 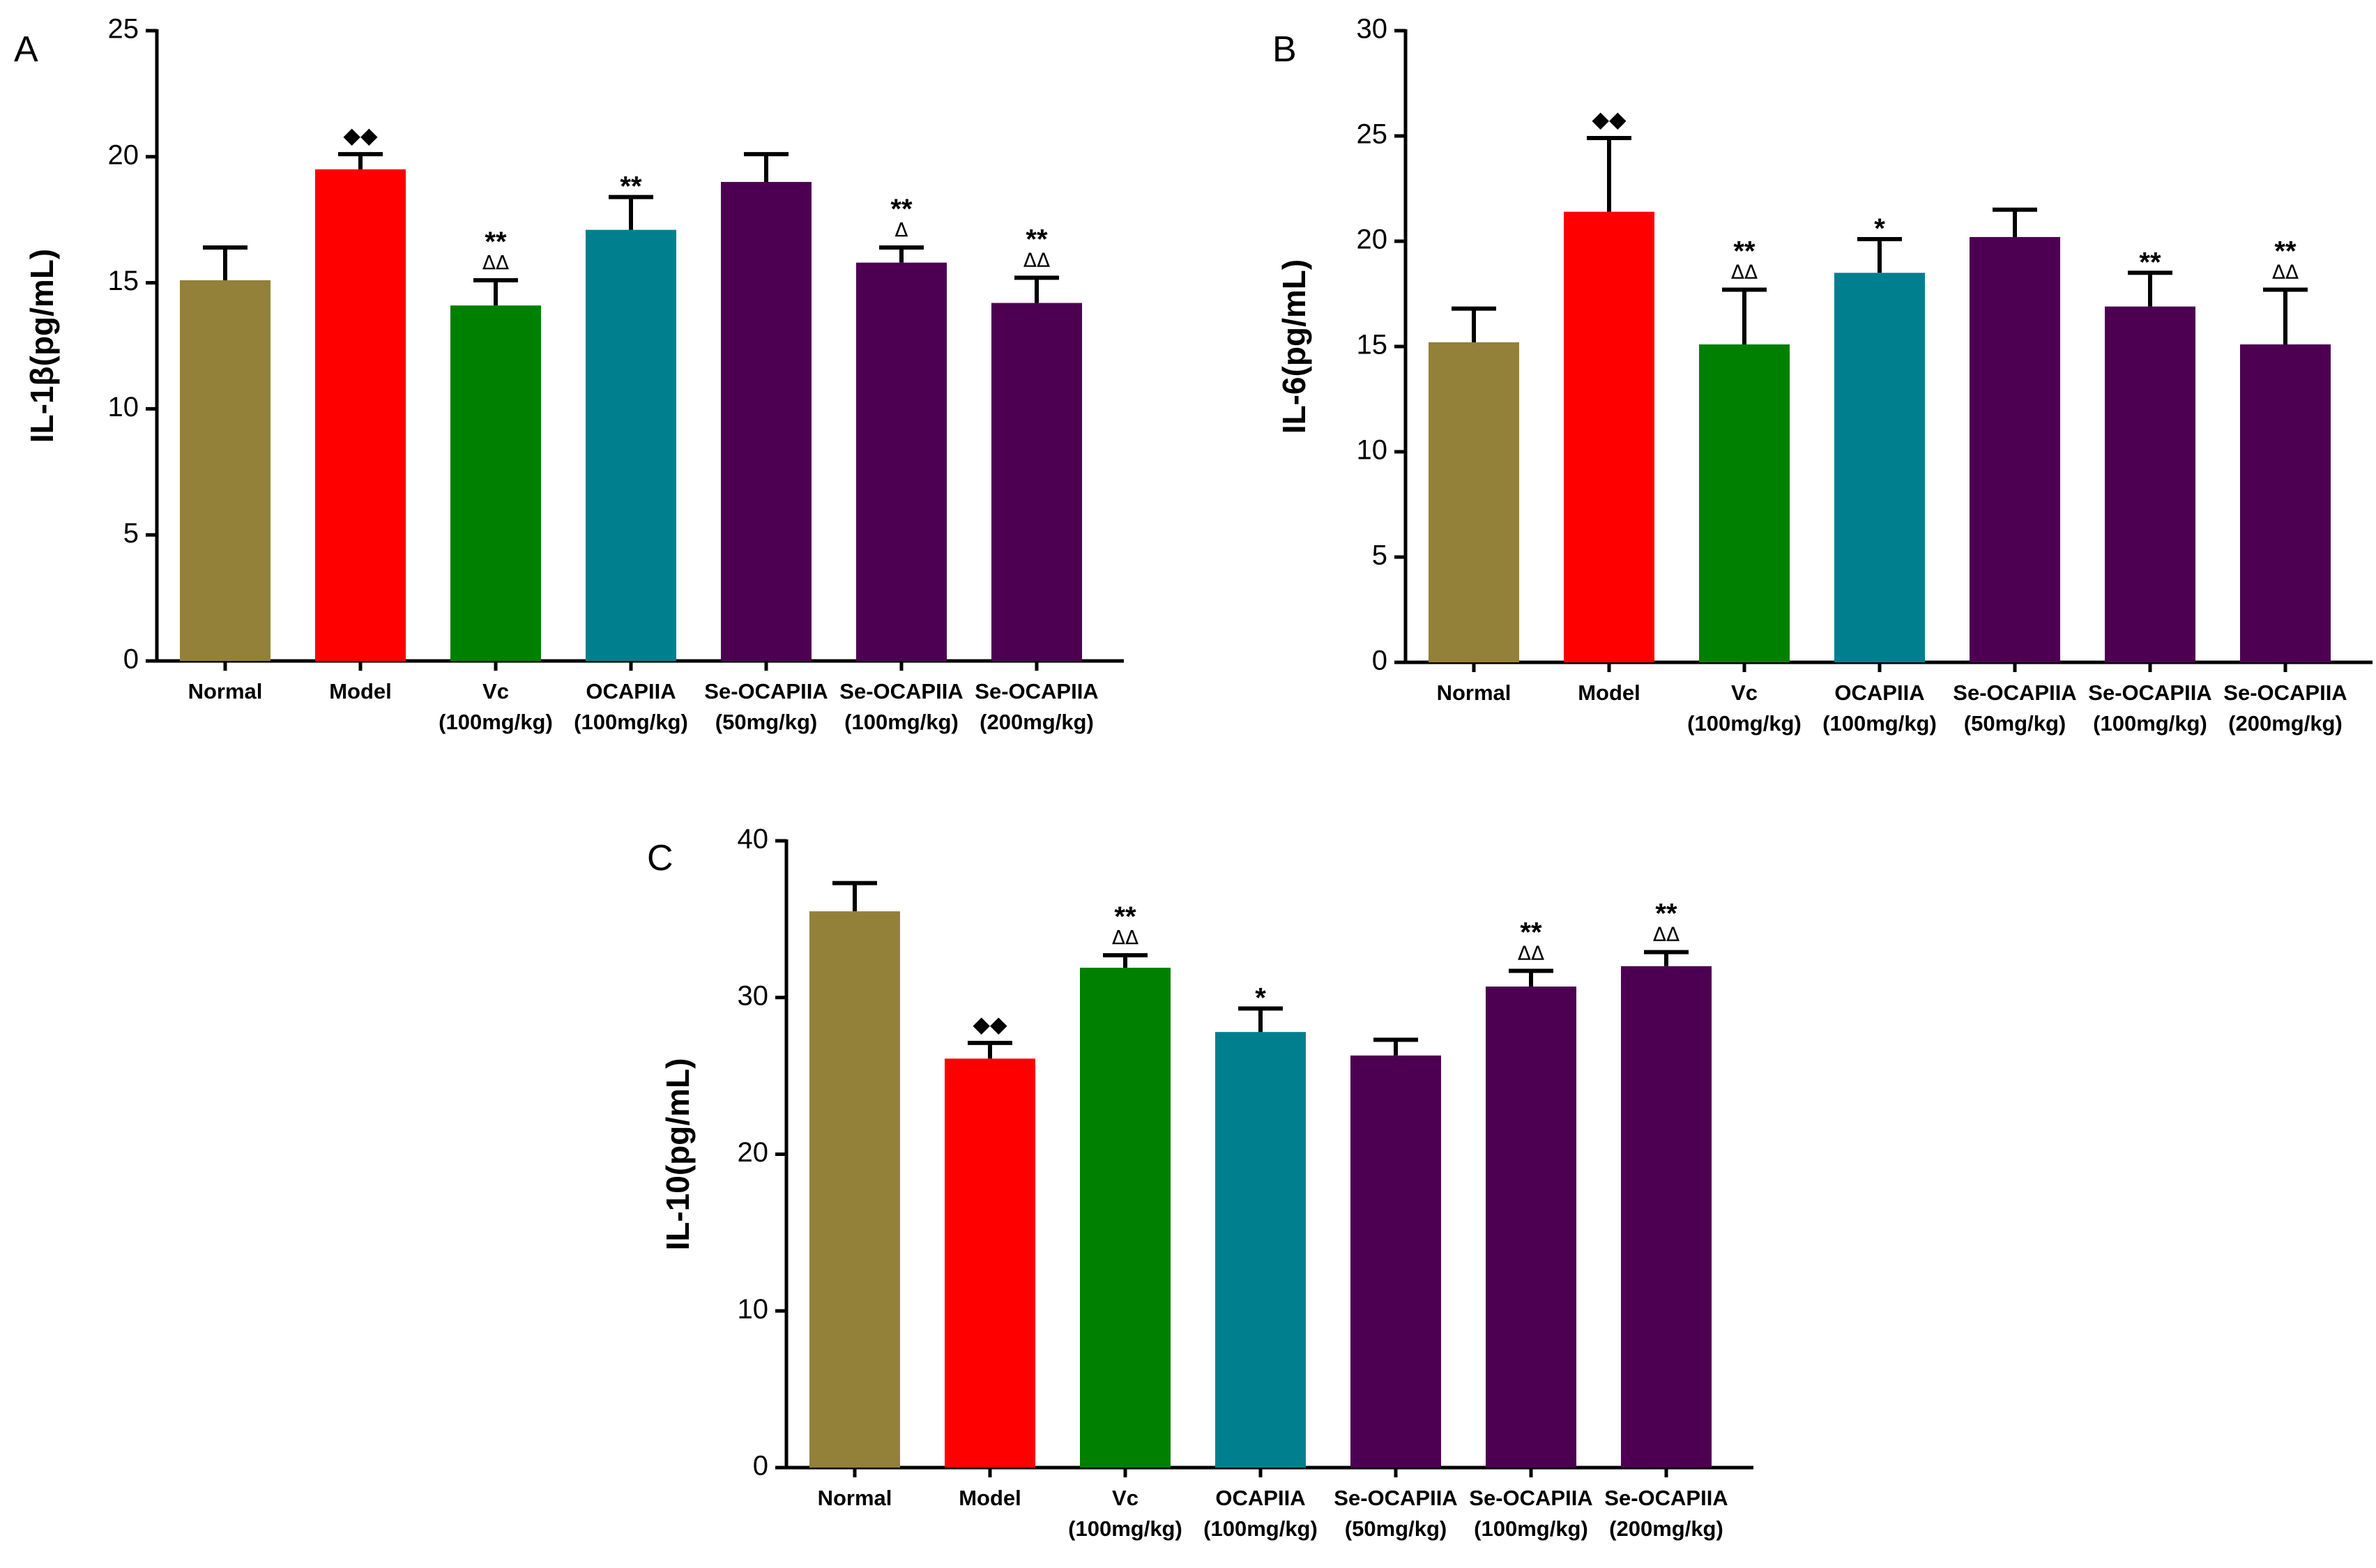 I want to click on y-axis-title: IL-6(pg/mL), so click(x=1294, y=346).